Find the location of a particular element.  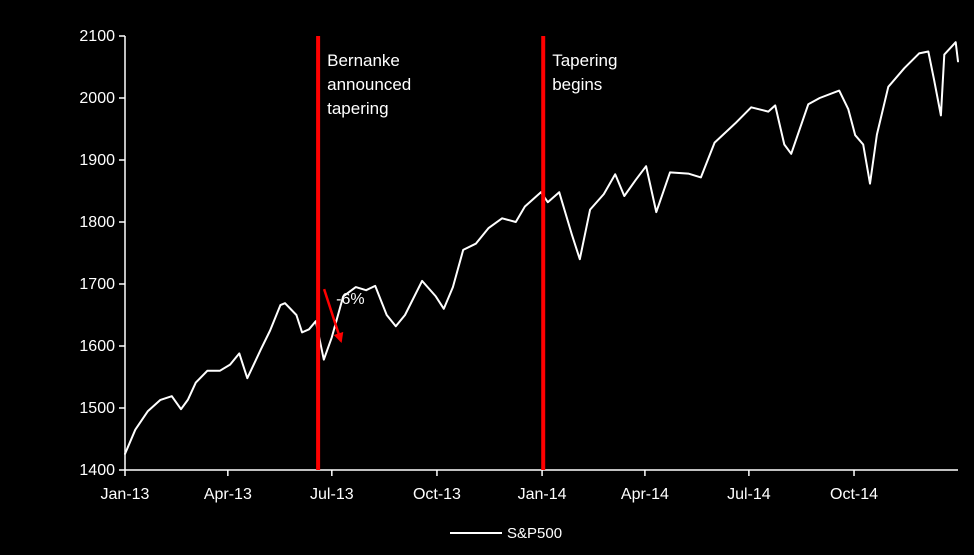

y-tick-label: 1500 is located at coordinates (97, 408).